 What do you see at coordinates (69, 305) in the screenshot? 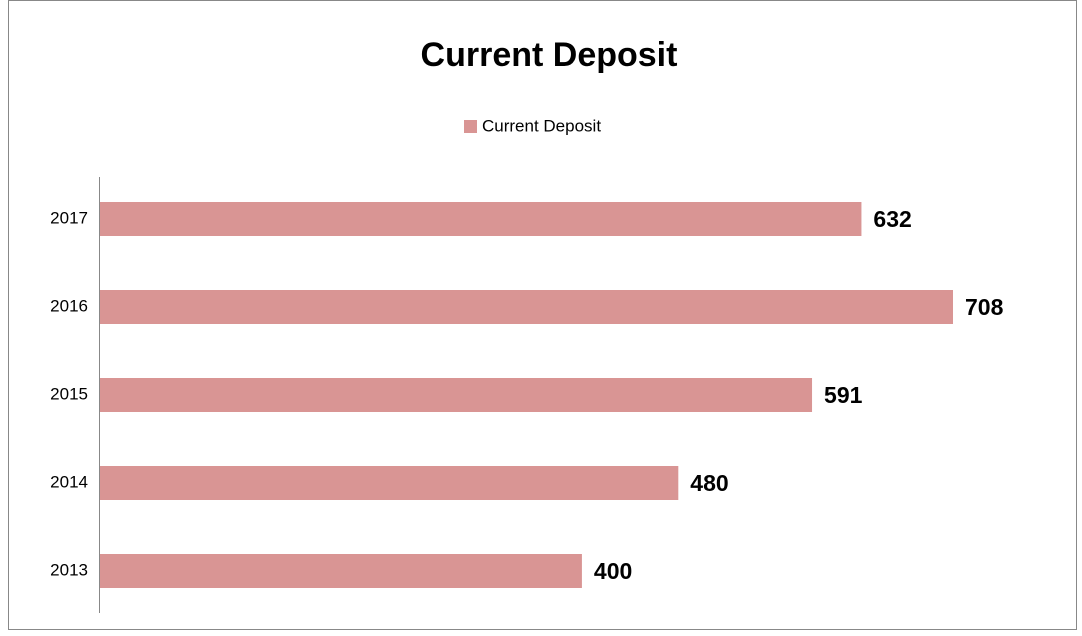
I see `y-tick-label: 2016` at bounding box center [69, 305].